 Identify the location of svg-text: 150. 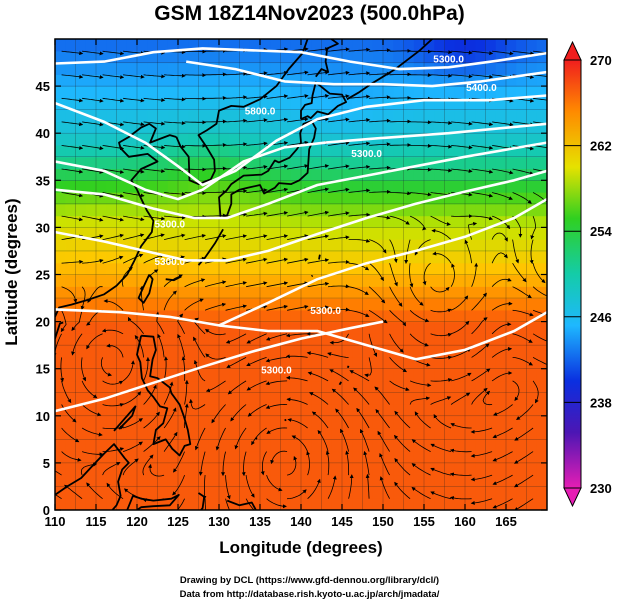
(383, 521).